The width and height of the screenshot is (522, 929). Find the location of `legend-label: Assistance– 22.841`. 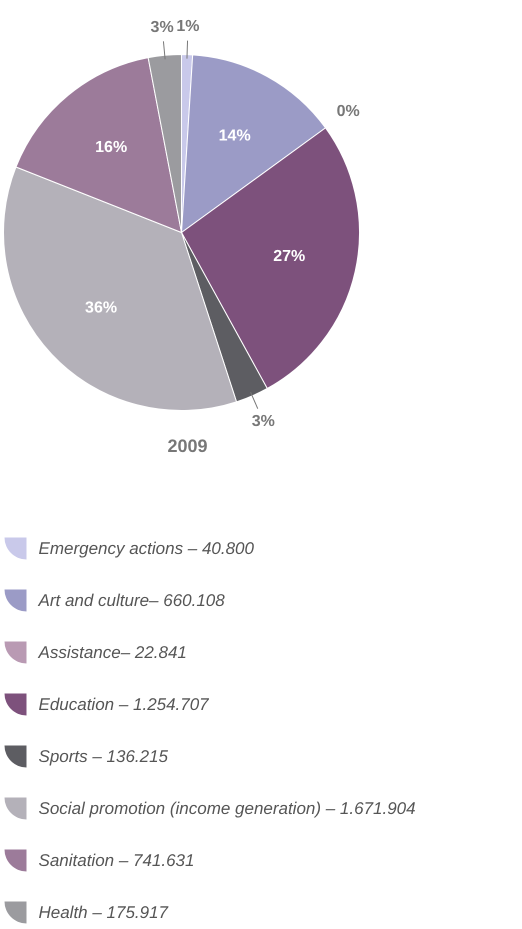

legend-label: Assistance– 22.841 is located at coordinates (112, 652).